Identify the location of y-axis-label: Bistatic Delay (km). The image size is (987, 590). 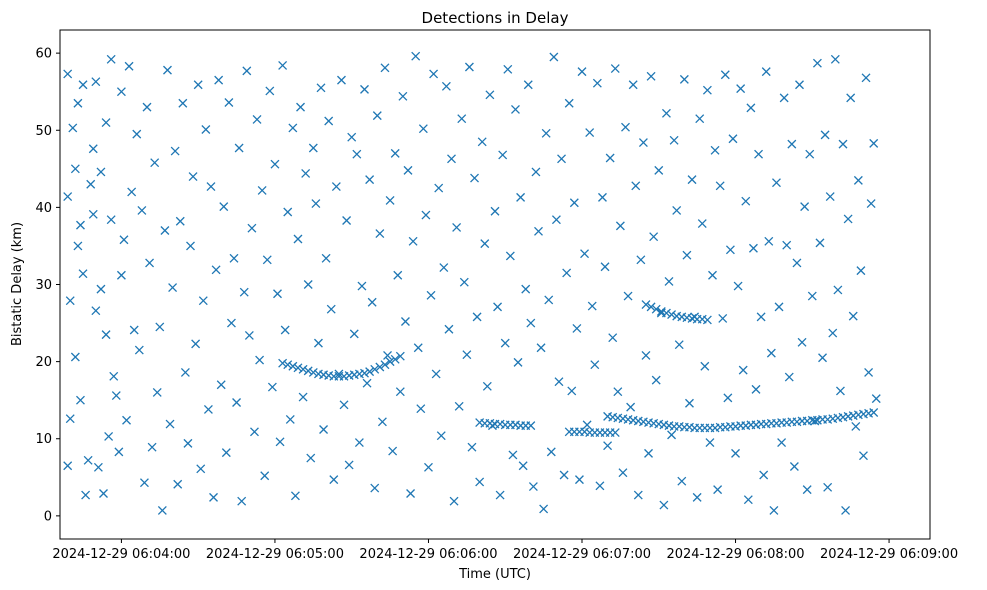
(17, 284).